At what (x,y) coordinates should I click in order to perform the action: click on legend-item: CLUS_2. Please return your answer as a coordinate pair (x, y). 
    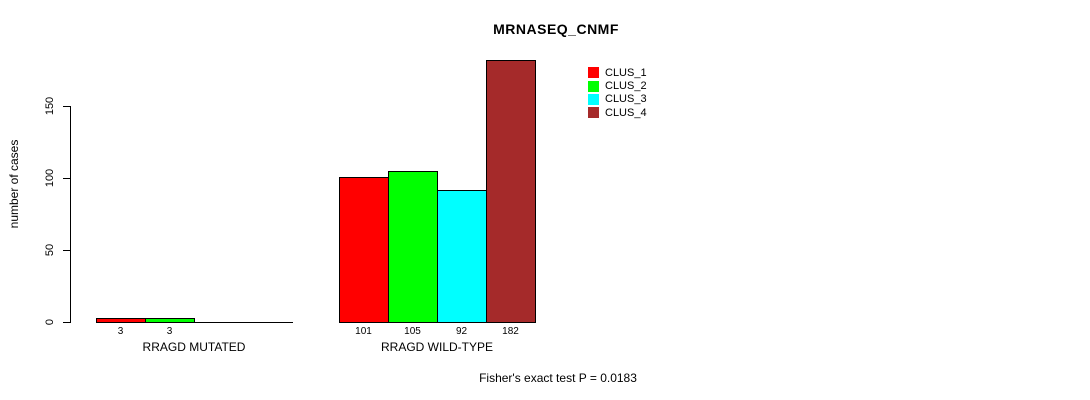
    Looking at the image, I should click on (617, 85).